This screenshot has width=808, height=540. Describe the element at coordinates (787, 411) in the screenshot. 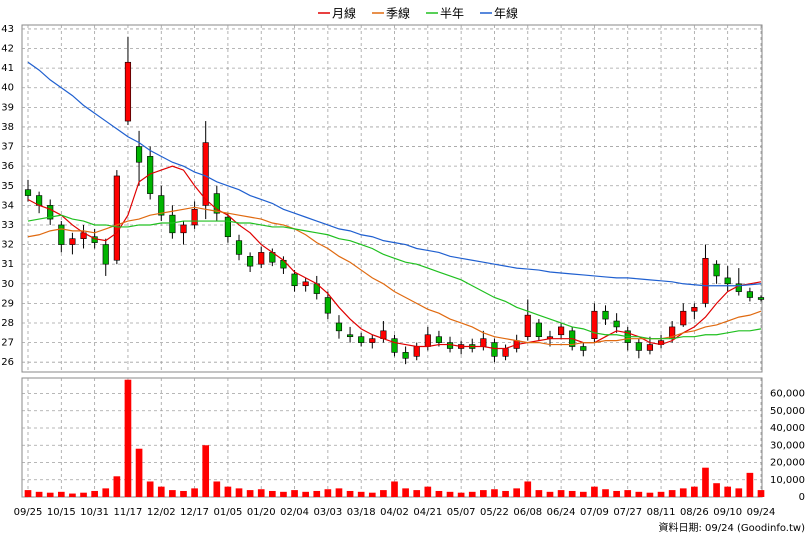

I see `volume-tick-label: 50,000` at that location.